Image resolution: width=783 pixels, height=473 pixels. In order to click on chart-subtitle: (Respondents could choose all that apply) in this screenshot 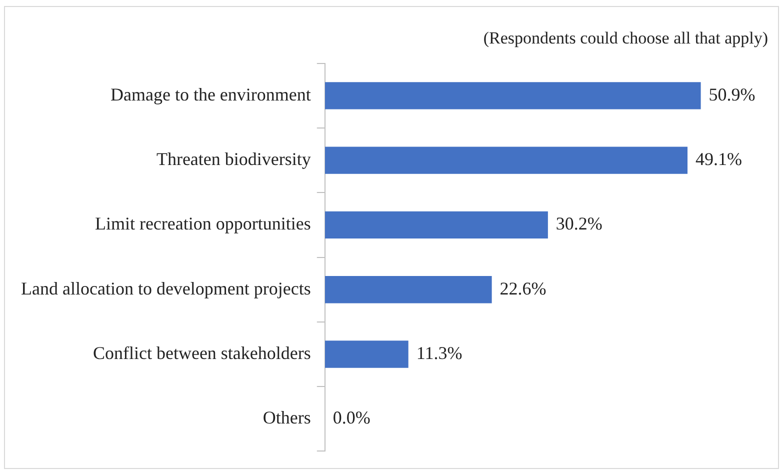, I will do `click(625, 38)`.